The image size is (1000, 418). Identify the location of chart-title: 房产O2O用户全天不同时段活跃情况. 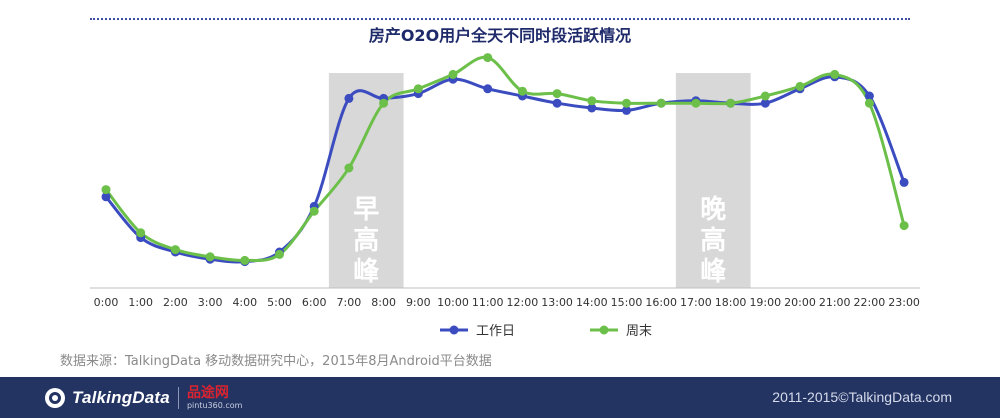
(500, 35).